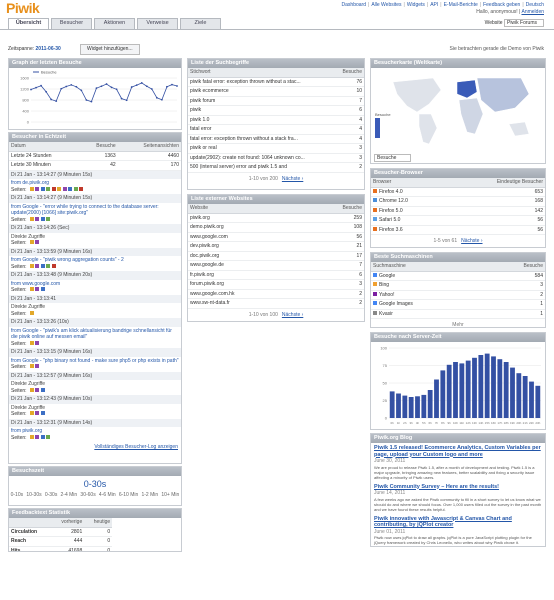  What do you see at coordinates (497, 49) in the screenshot?
I see `demo-notice: Sie betrachten gerade die Demo von Piwik` at bounding box center [497, 49].